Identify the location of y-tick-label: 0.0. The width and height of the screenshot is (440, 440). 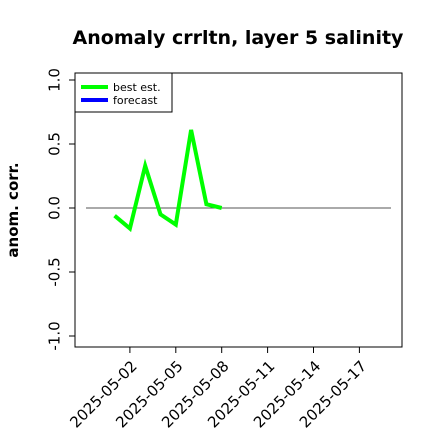
(54, 208).